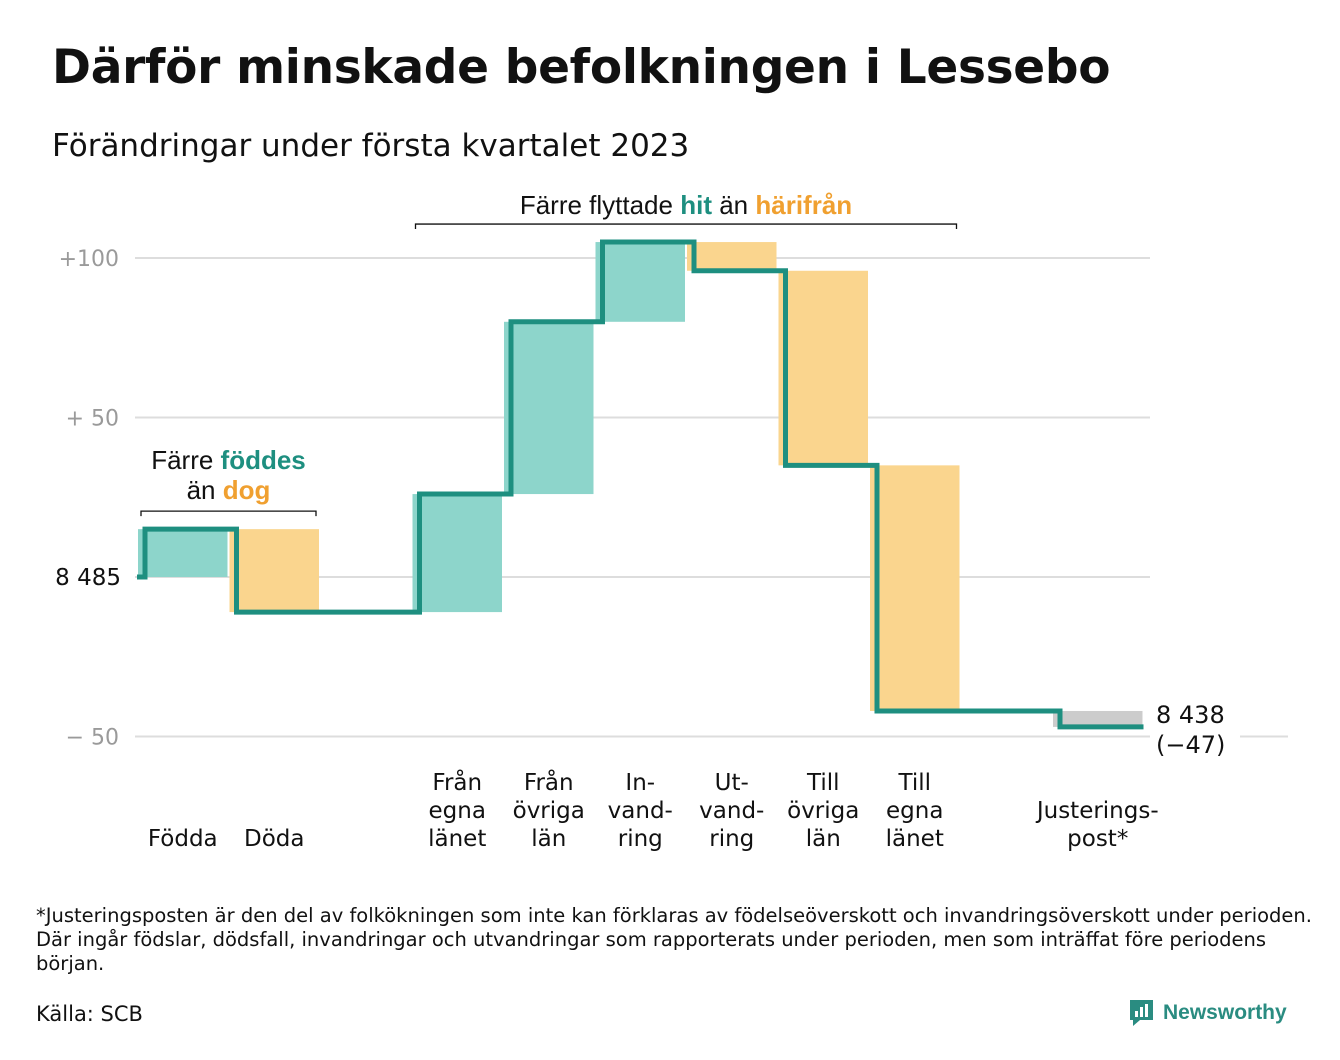 Image resolution: width=1340 pixels, height=1060 pixels. What do you see at coordinates (185, 460) in the screenshot?
I see `annotation-text-part: Färre` at bounding box center [185, 460].